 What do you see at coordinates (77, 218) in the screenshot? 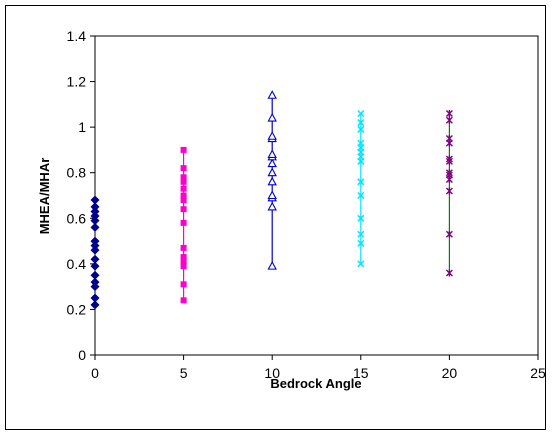
I see `y-tick-label: 0.6` at bounding box center [77, 218].